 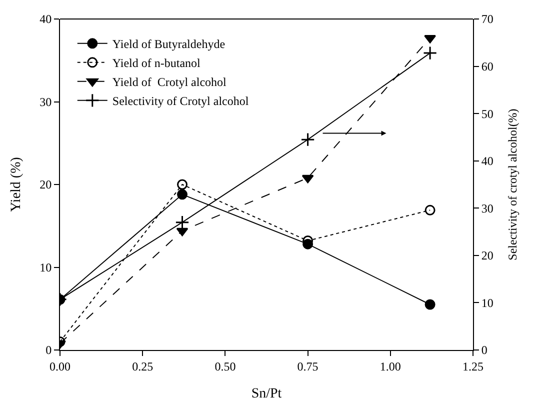 What do you see at coordinates (484, 350) in the screenshot?
I see `y2-tick-label: 0` at bounding box center [484, 350].